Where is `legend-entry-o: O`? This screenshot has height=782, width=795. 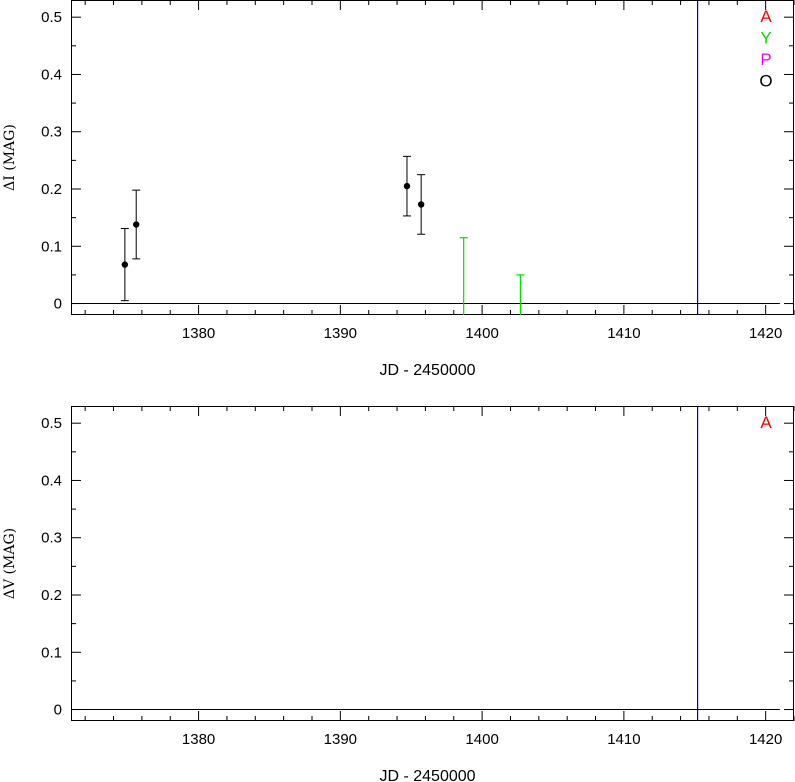 legend-entry-o: O is located at coordinates (765, 81).